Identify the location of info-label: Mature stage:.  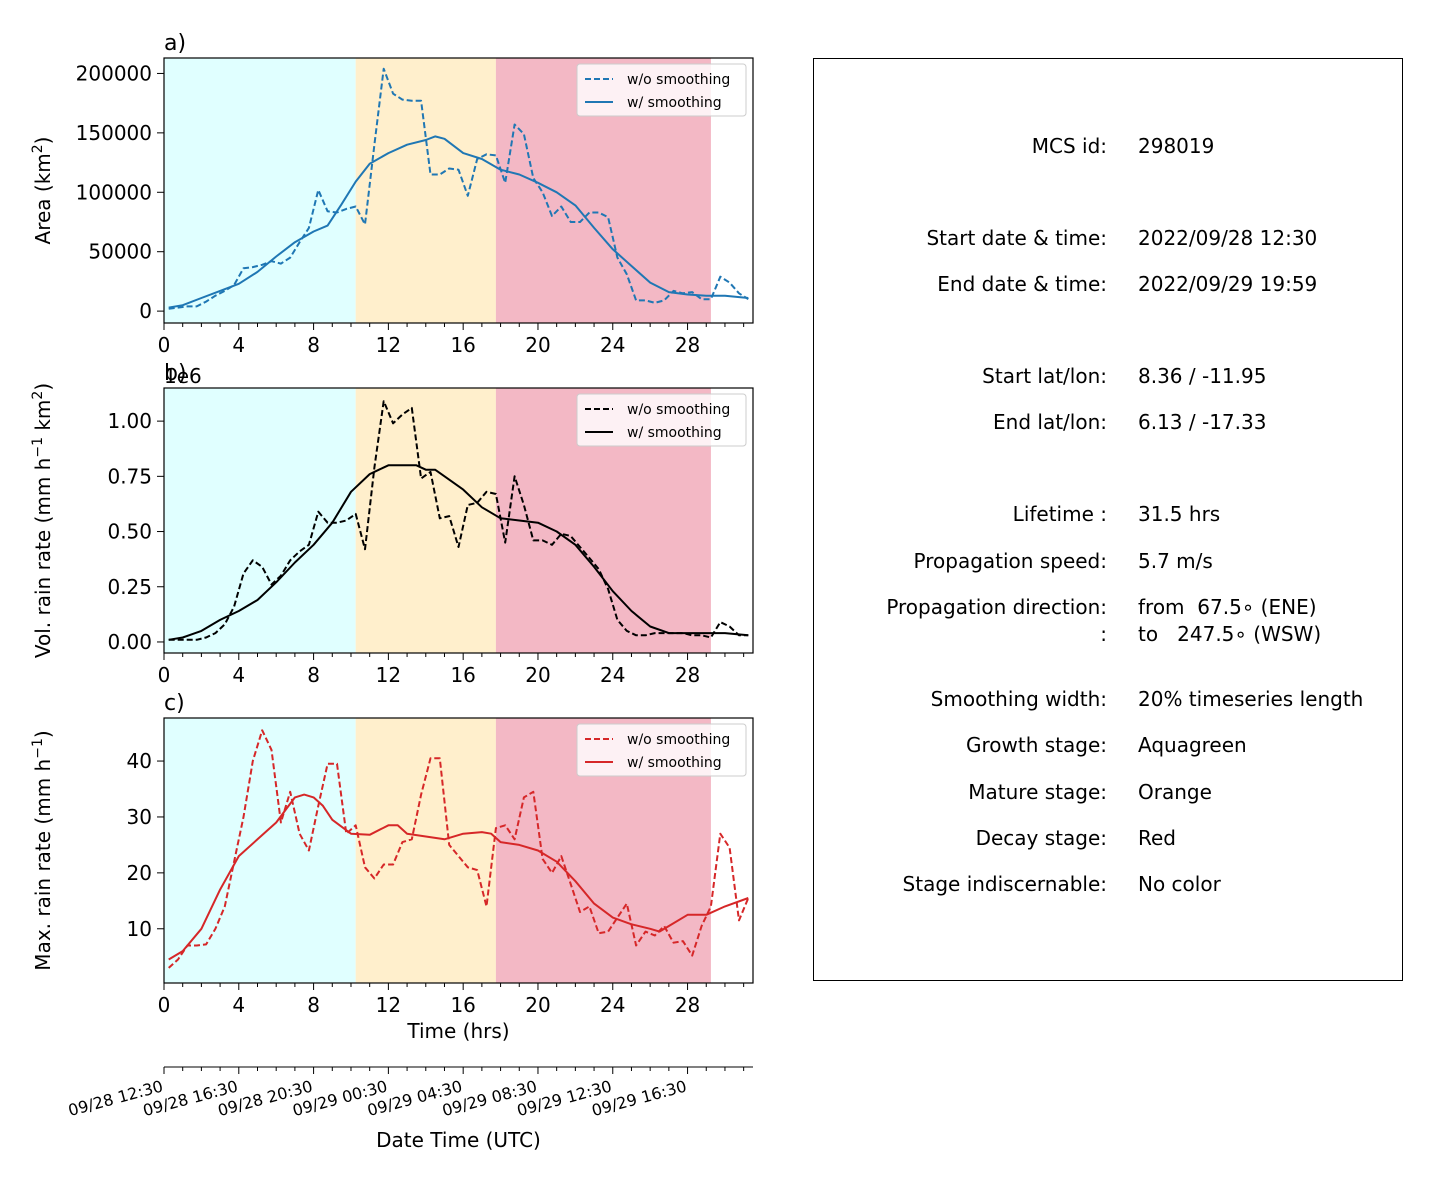
(1037, 792).